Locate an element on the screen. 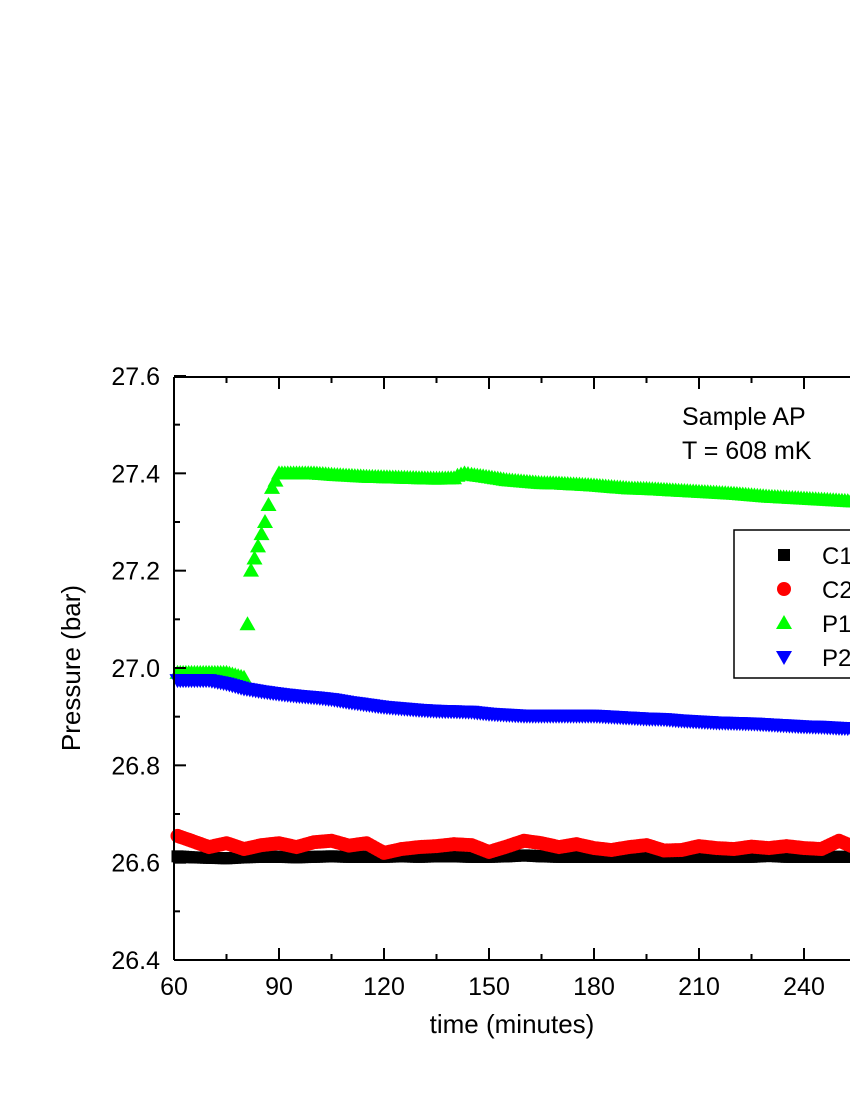 The width and height of the screenshot is (850, 1100). y-tick-label: 27.0 is located at coordinates (135, 669).